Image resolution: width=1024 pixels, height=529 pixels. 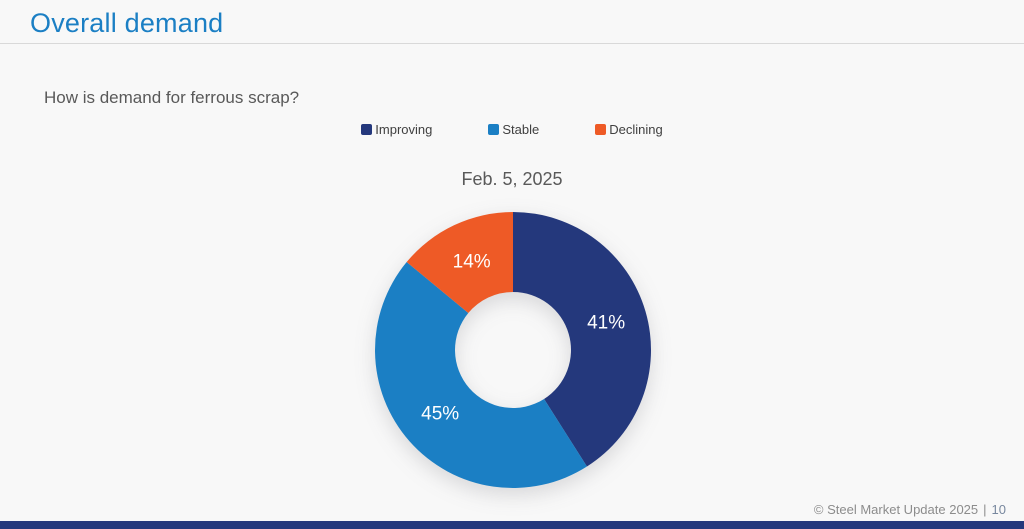 I want to click on chart-title: Feb. 5, 2025, so click(x=512, y=179).